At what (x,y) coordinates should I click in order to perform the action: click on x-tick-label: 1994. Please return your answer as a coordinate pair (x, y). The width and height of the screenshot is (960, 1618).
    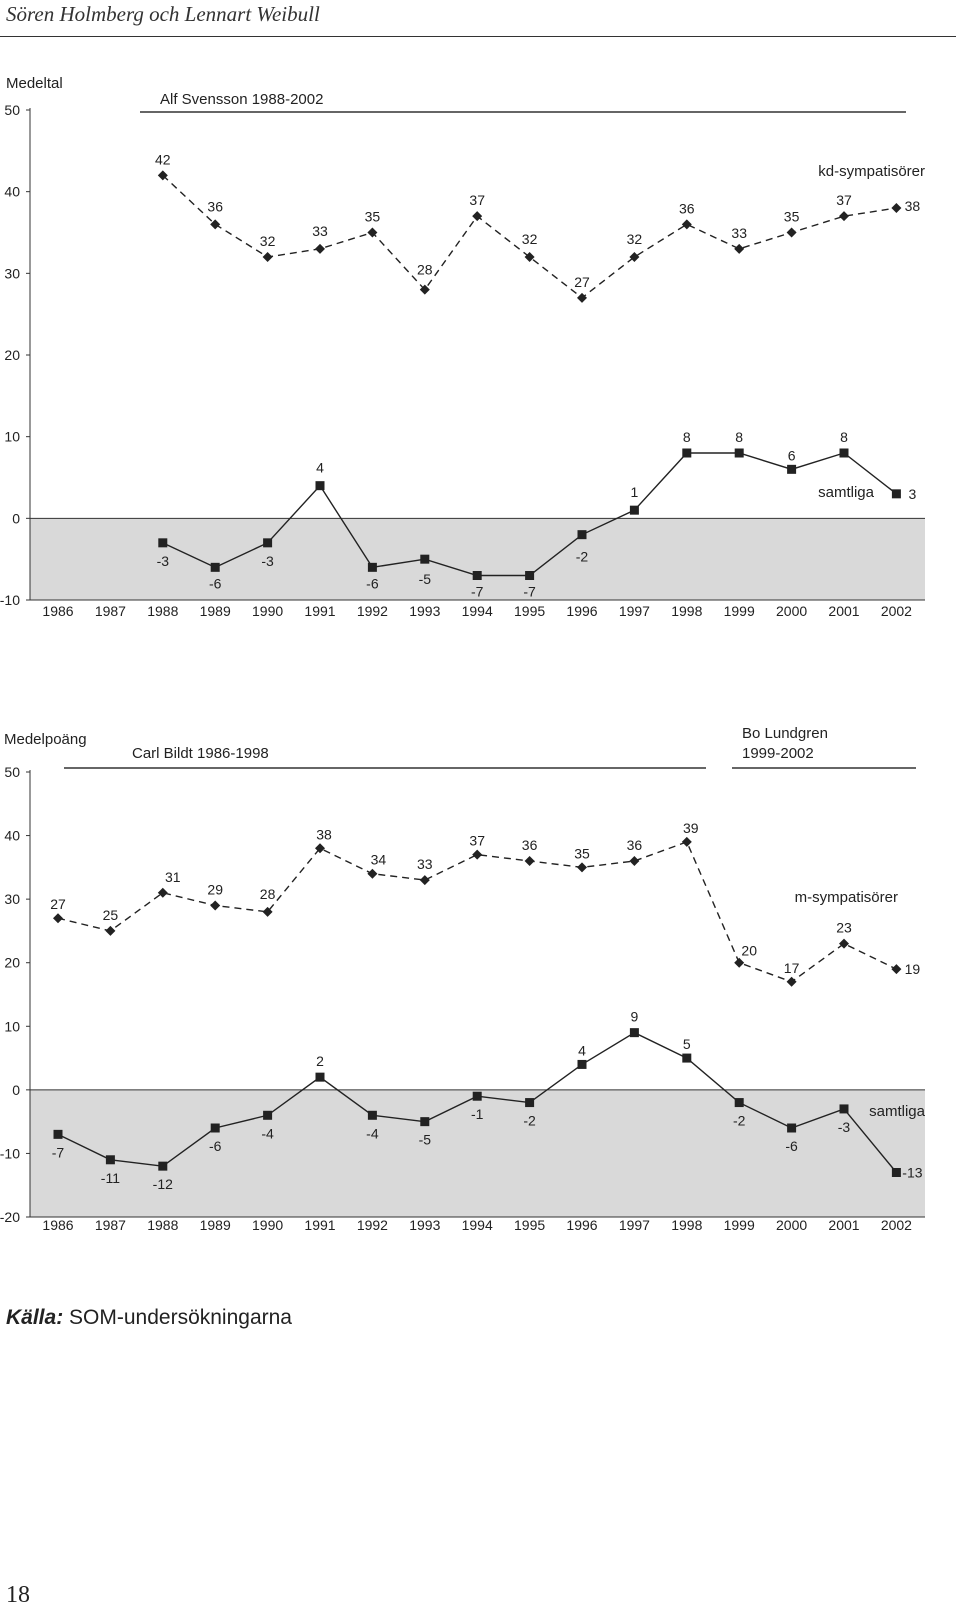
    Looking at the image, I should click on (477, 611).